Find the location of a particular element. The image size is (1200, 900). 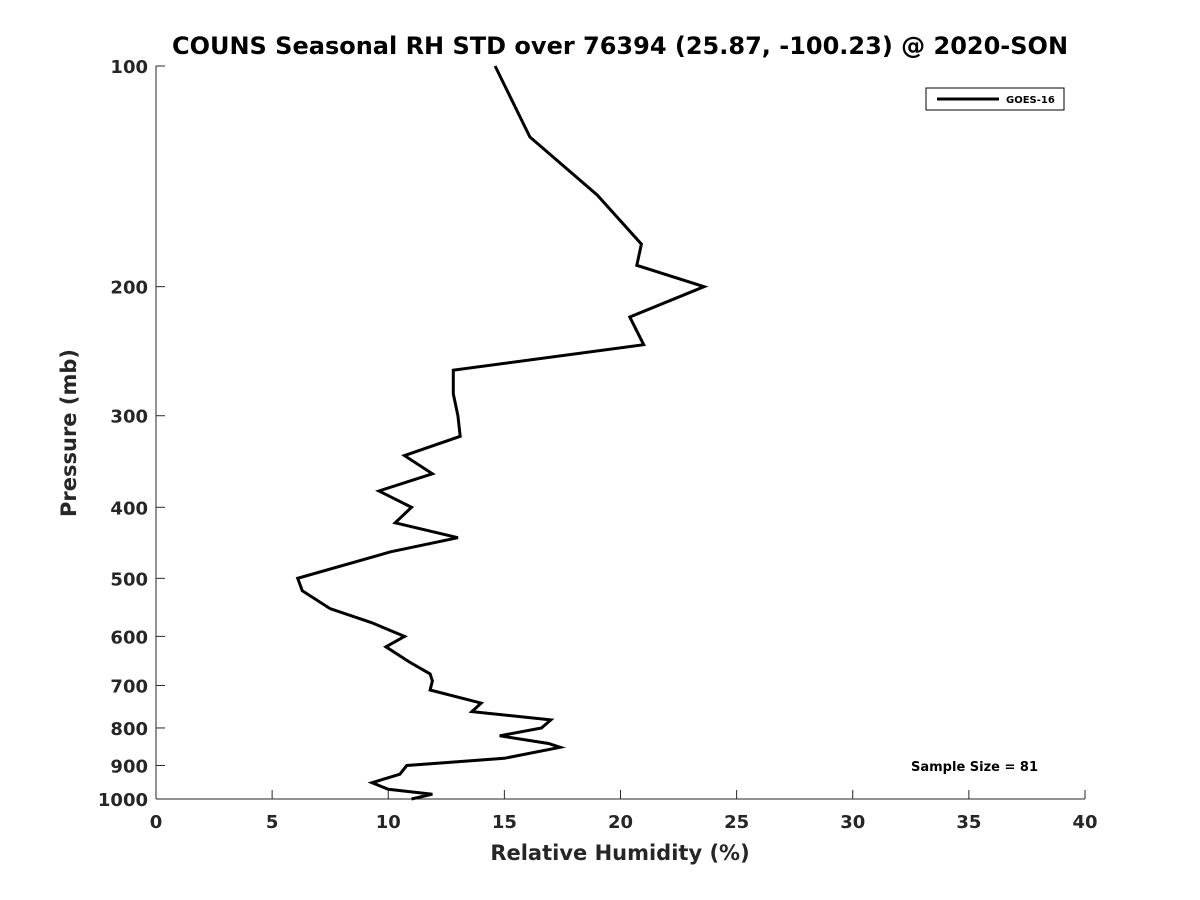

x-tick-label: 35 is located at coordinates (968, 822).